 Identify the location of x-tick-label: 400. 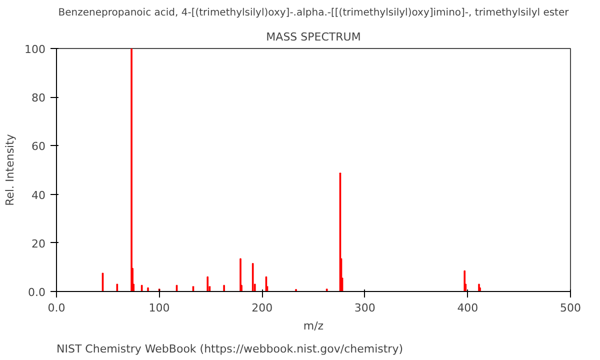
(467, 308).